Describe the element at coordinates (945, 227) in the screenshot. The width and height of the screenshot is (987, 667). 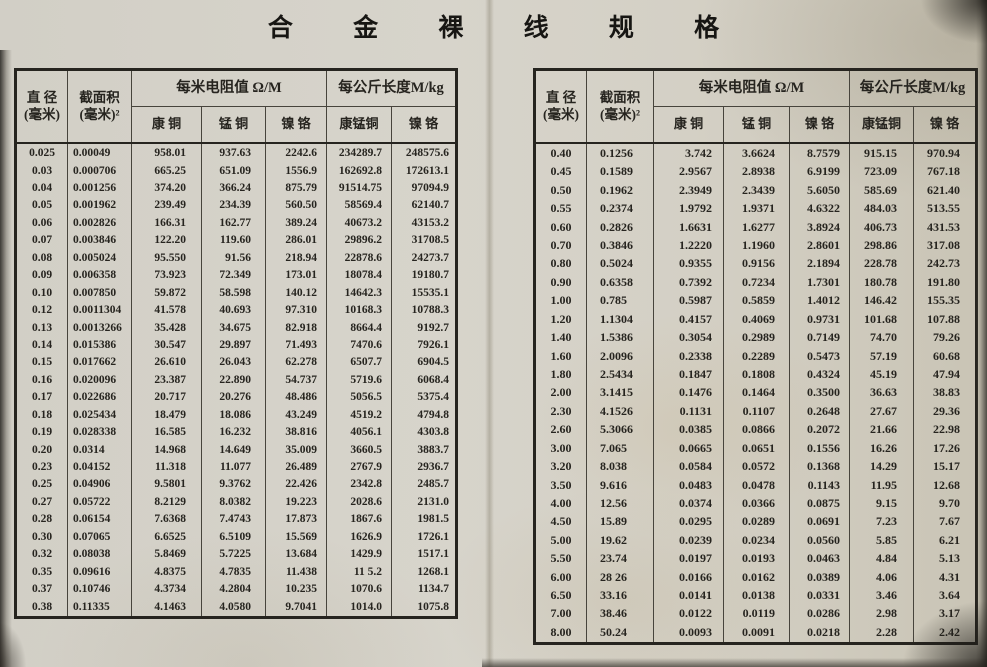
I see `table-cell: 431.53` at that location.